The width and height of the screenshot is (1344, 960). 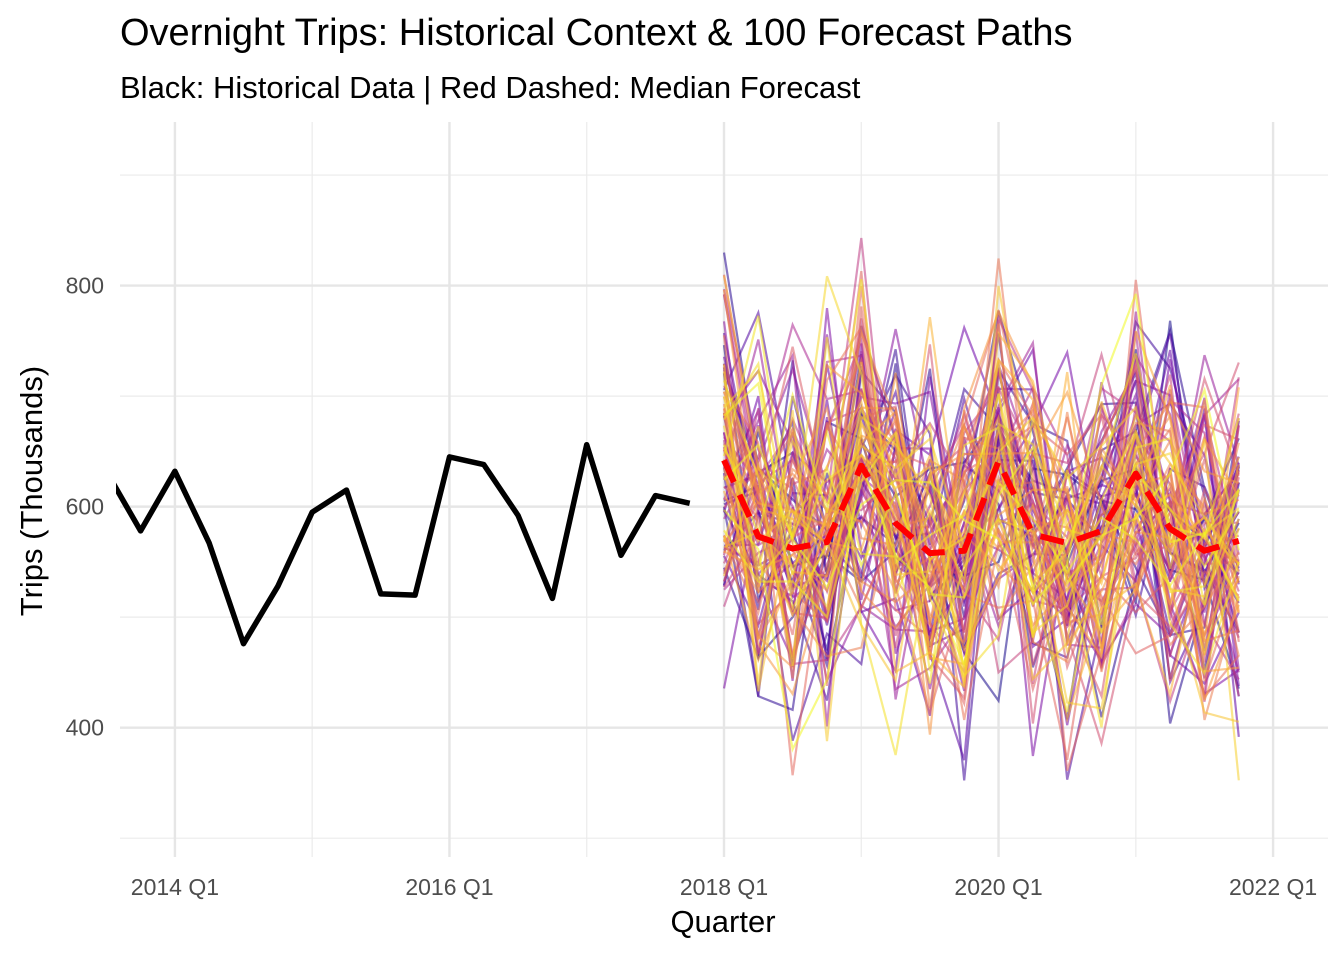 I want to click on x-tick-label: 2022 Q1, so click(x=1273, y=887).